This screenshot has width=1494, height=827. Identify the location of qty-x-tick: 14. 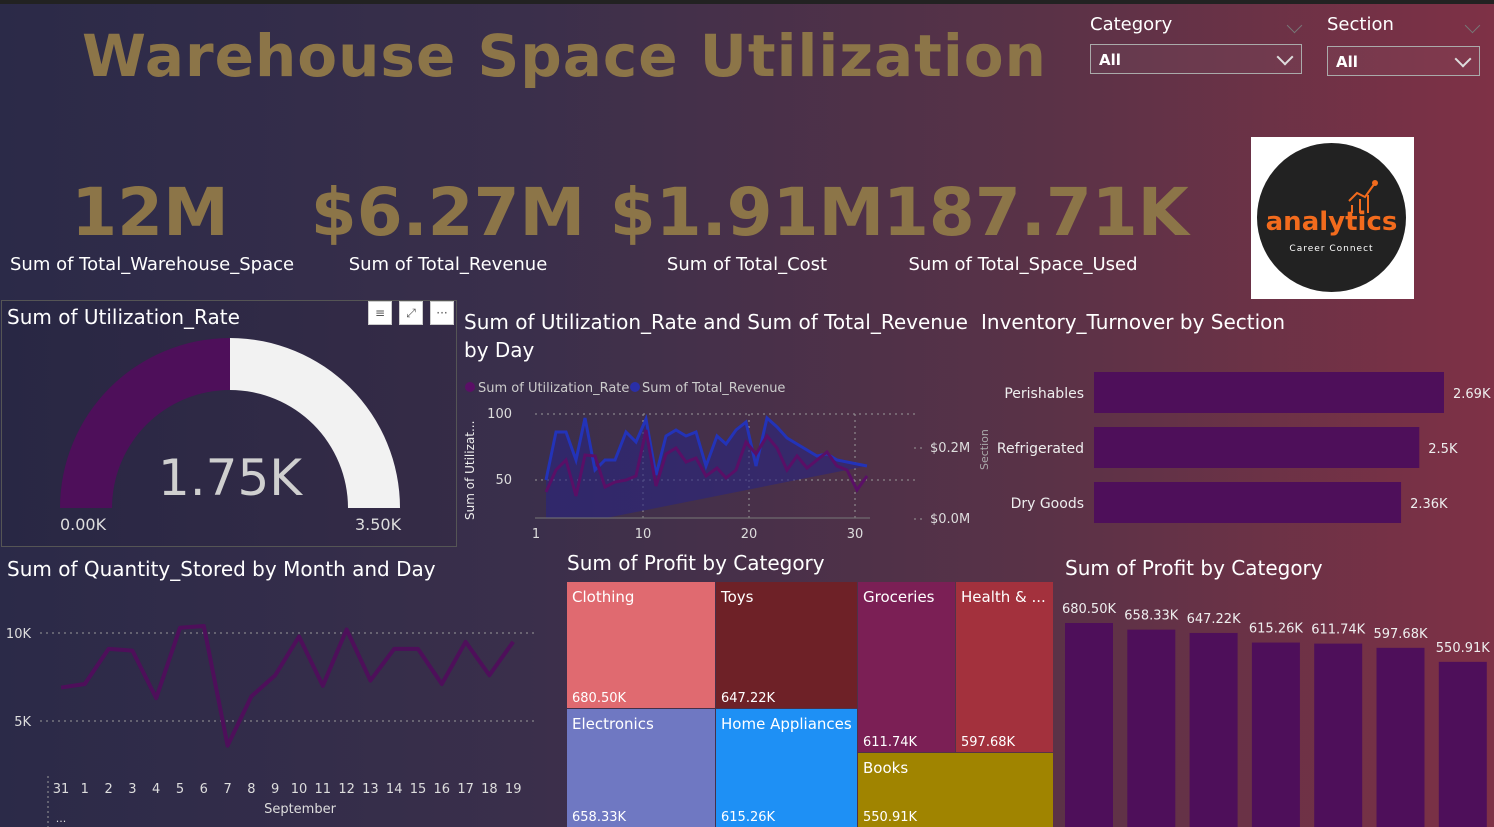
(394, 789).